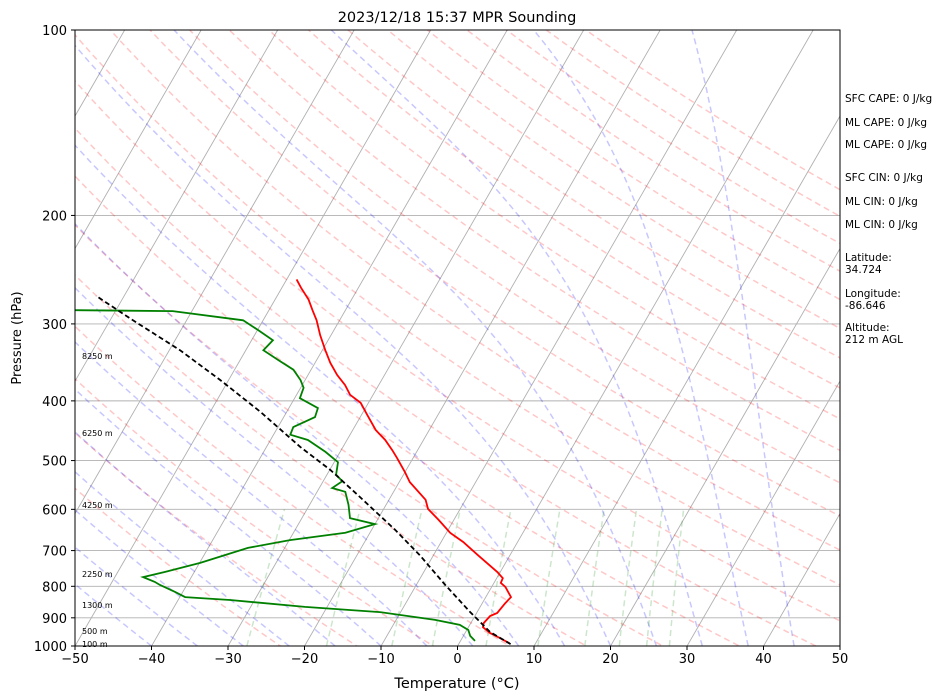 The width and height of the screenshot is (947, 700). I want to click on sfc-cin-label: SFC CIN: 0 J/kg, so click(884, 178).